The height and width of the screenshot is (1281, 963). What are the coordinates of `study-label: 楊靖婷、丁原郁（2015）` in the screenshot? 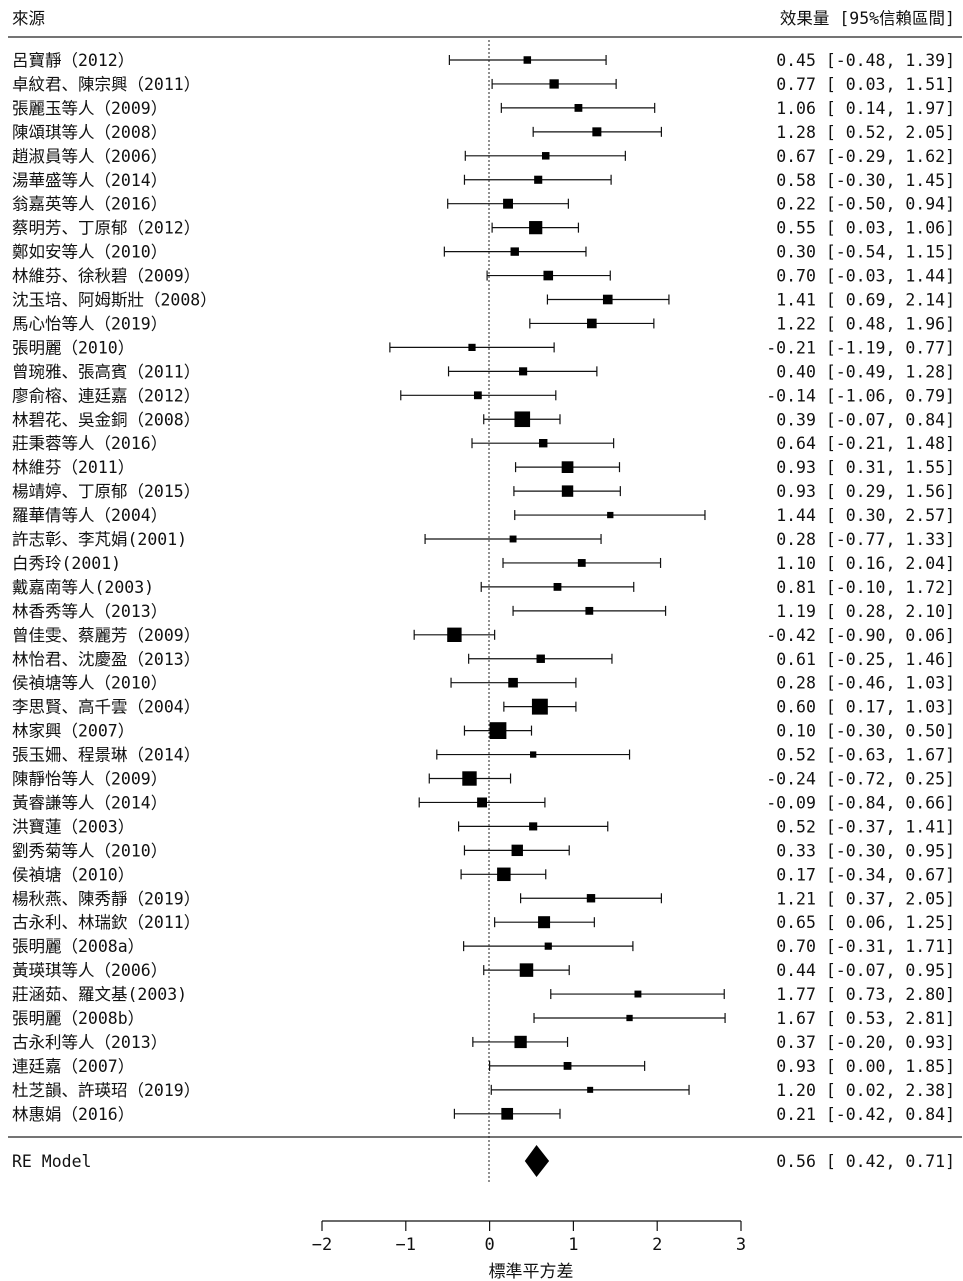 It's located at (106, 491).